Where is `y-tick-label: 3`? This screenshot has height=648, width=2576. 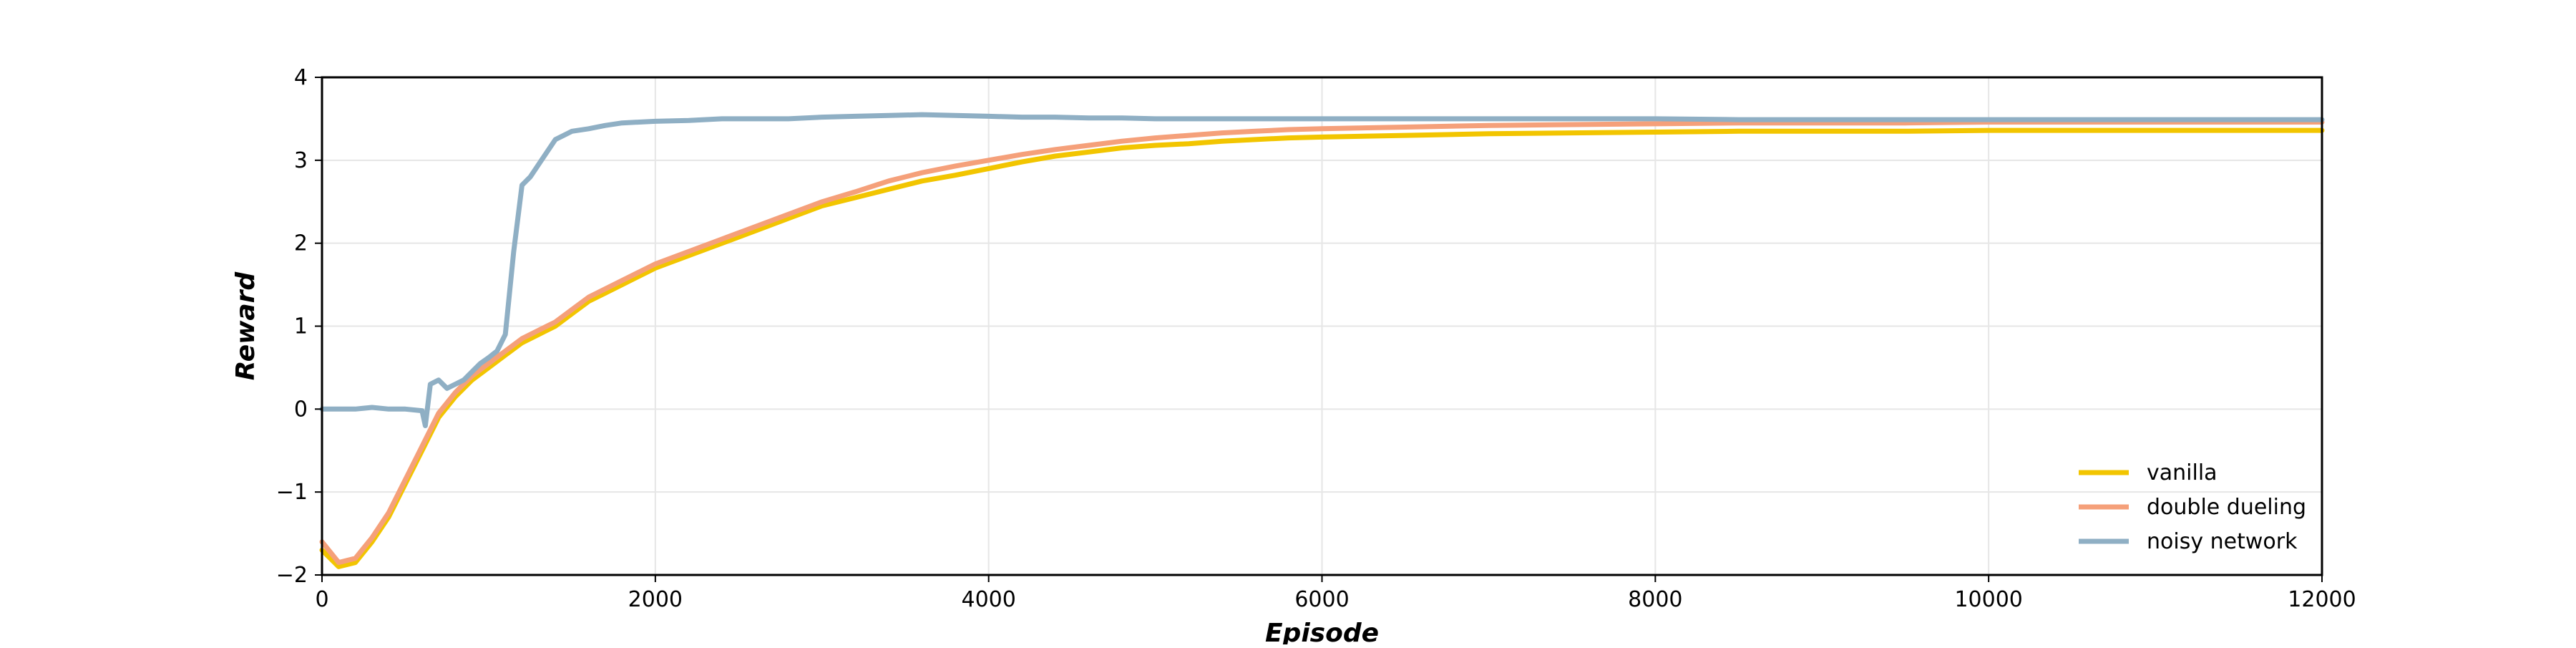
y-tick-label: 3 is located at coordinates (301, 161).